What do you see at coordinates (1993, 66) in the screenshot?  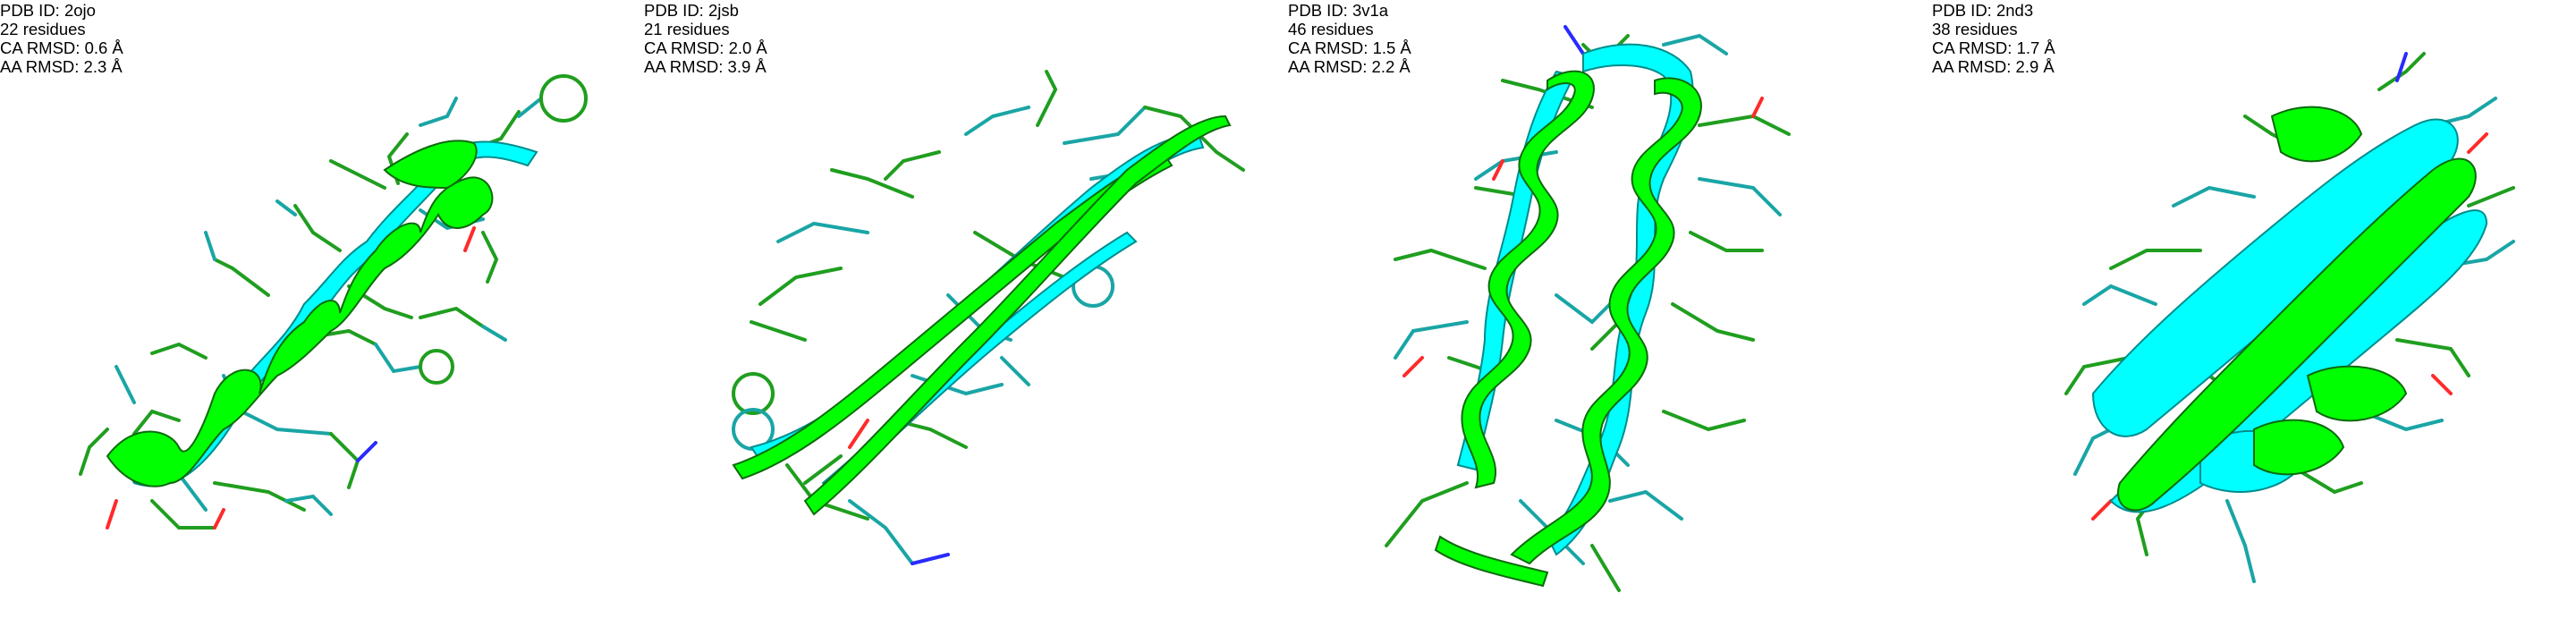 I see `aa-rmsd-label: AA RMSD: 2.9 Å` at bounding box center [1993, 66].